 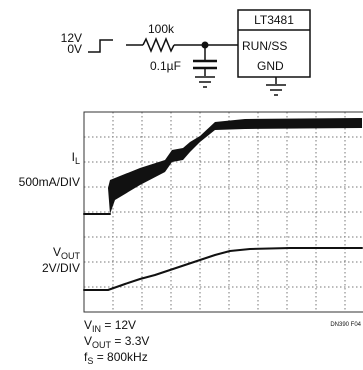 What do you see at coordinates (77, 161) in the screenshot?
I see `il-label-sub: L` at bounding box center [77, 161].